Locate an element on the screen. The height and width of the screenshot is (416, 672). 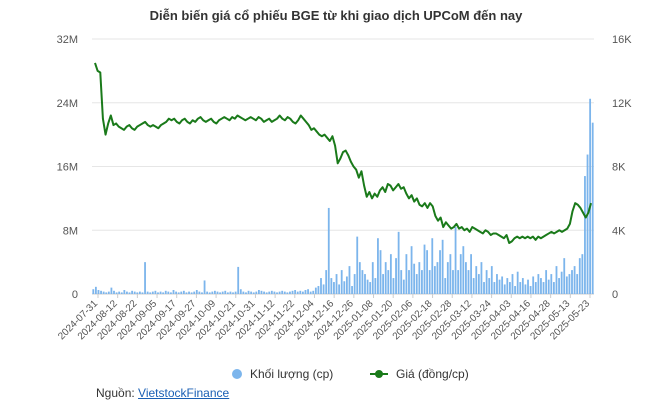
legend-line-icon is located at coordinates (379, 374).